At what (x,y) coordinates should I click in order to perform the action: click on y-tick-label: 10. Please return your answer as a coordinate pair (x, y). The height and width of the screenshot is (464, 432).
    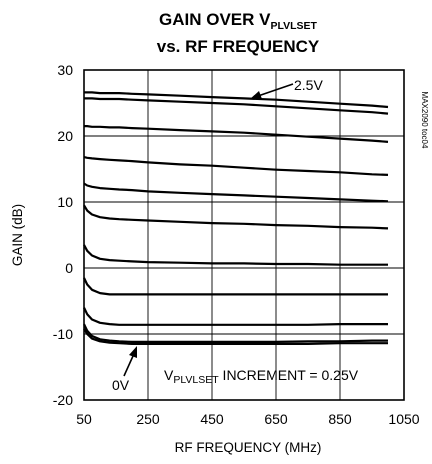
    Looking at the image, I should click on (65, 202).